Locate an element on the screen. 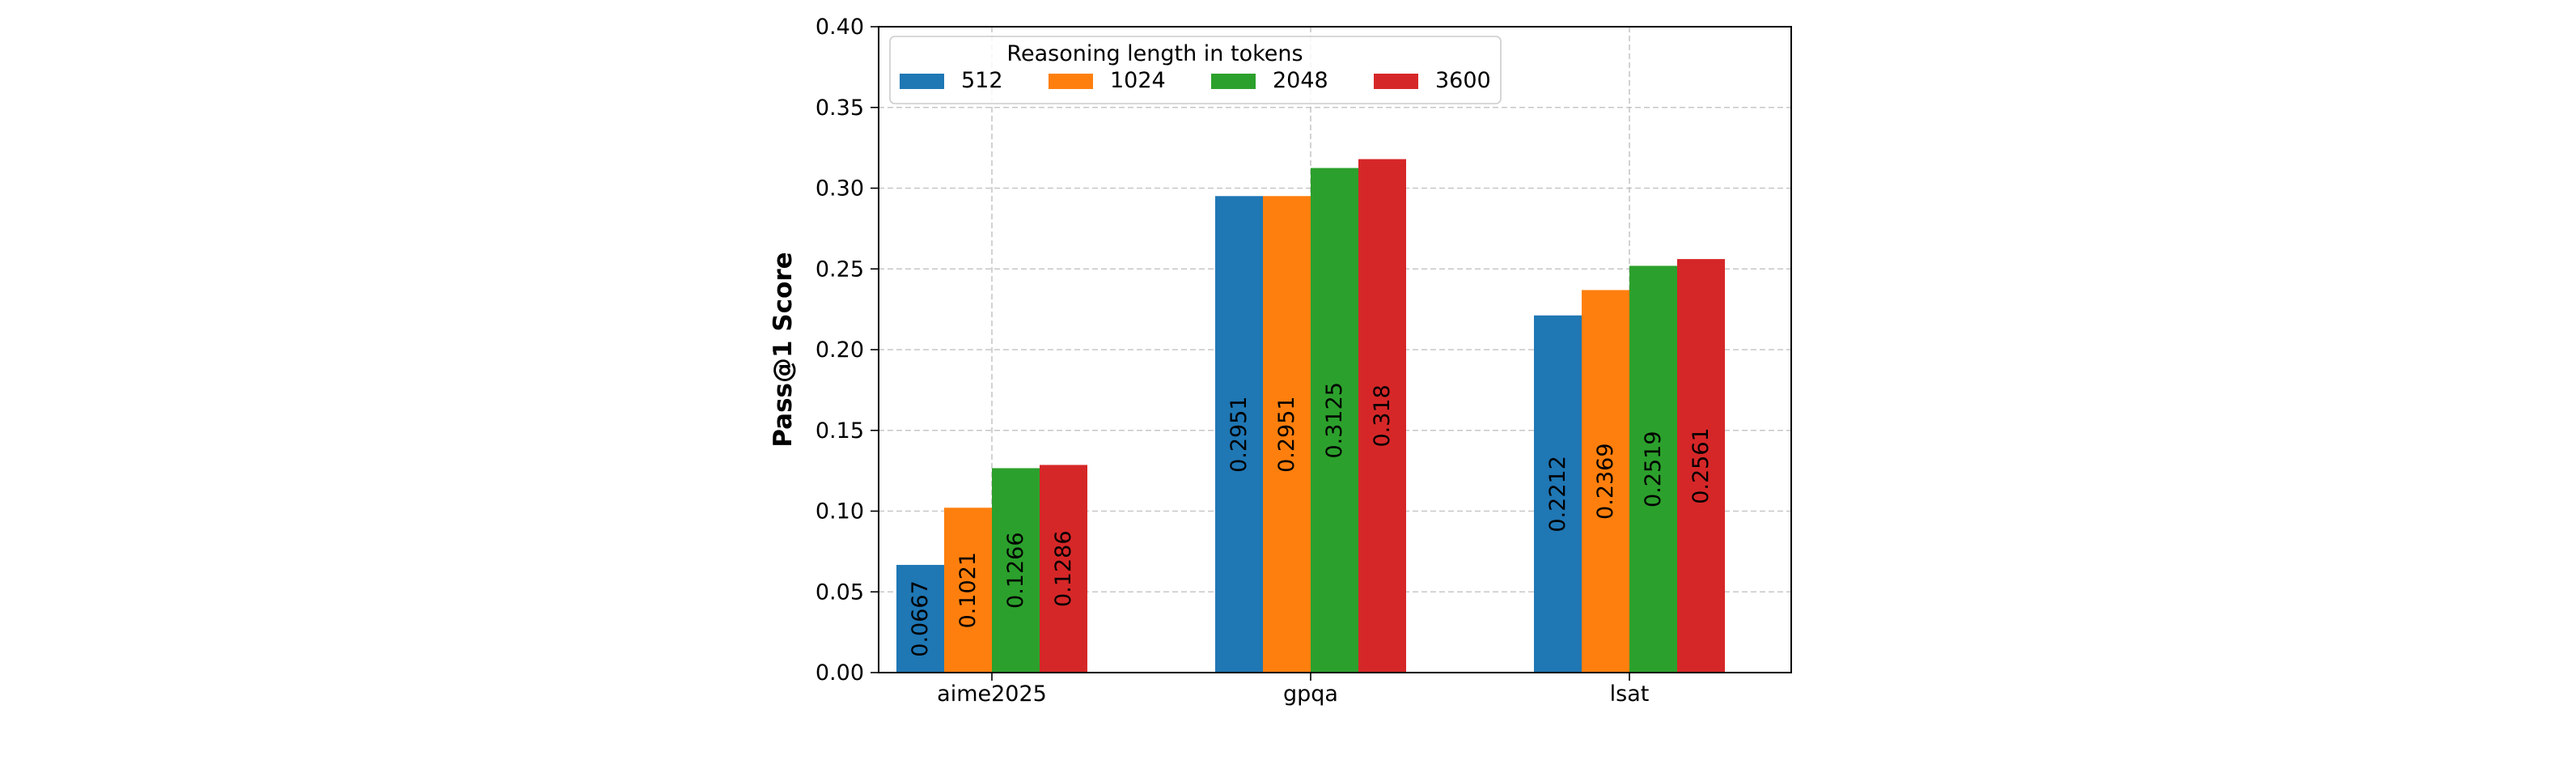 This screenshot has width=2576, height=777. legend-box is located at coordinates (1195, 70).